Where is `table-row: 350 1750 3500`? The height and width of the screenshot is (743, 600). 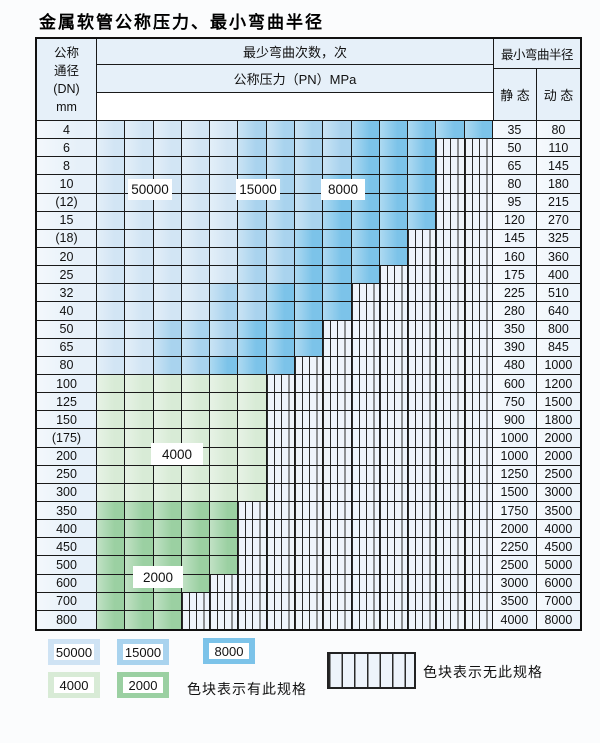 table-row: 350 1750 3500 is located at coordinates (308, 511).